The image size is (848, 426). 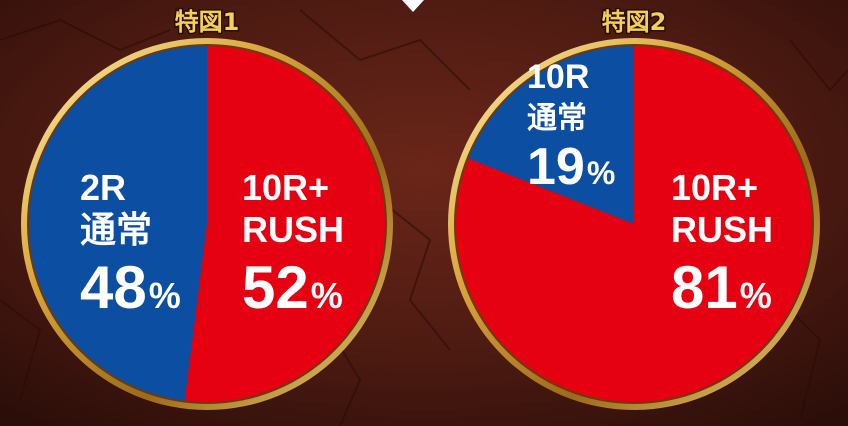 What do you see at coordinates (207, 22) in the screenshot?
I see `pie-1-title: 特図1` at bounding box center [207, 22].